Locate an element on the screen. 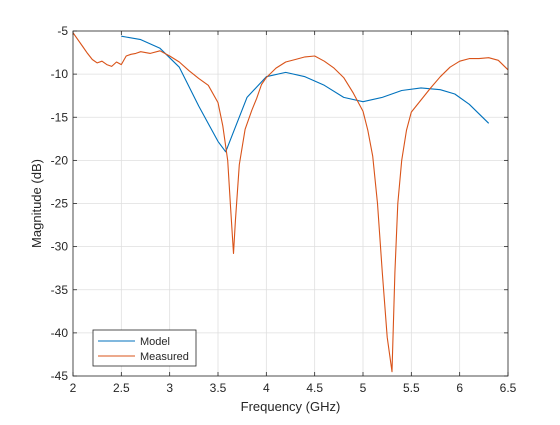  y-tick-label: -5 is located at coordinates (62, 31).